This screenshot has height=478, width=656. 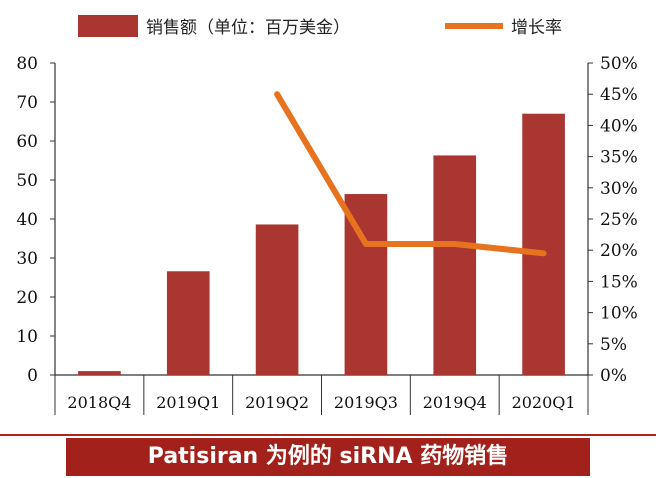 What do you see at coordinates (619, 282) in the screenshot?
I see `right-tick-label: 15%` at bounding box center [619, 282].